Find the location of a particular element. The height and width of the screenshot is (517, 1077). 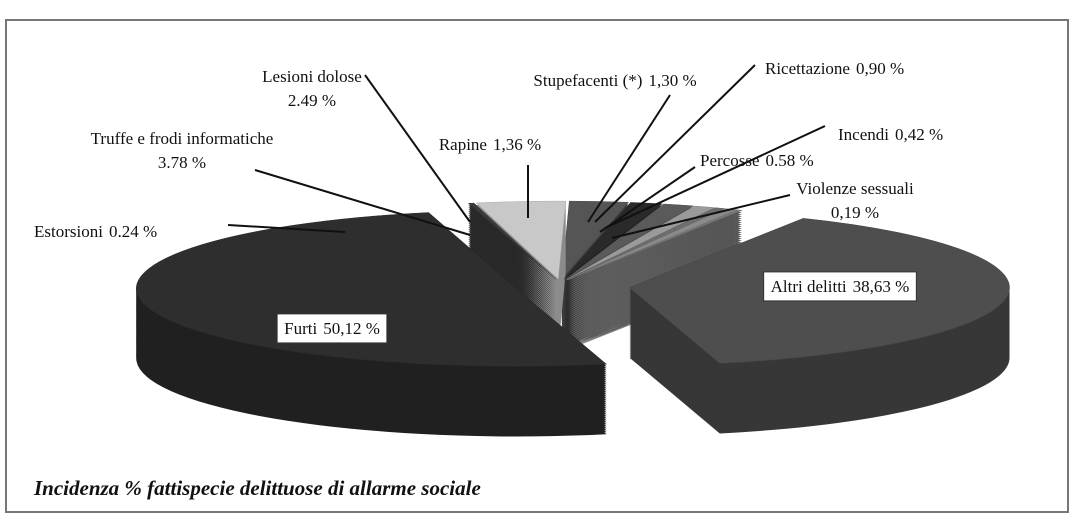

slice-label: Altri delitti 38,63 % is located at coordinates (840, 286).